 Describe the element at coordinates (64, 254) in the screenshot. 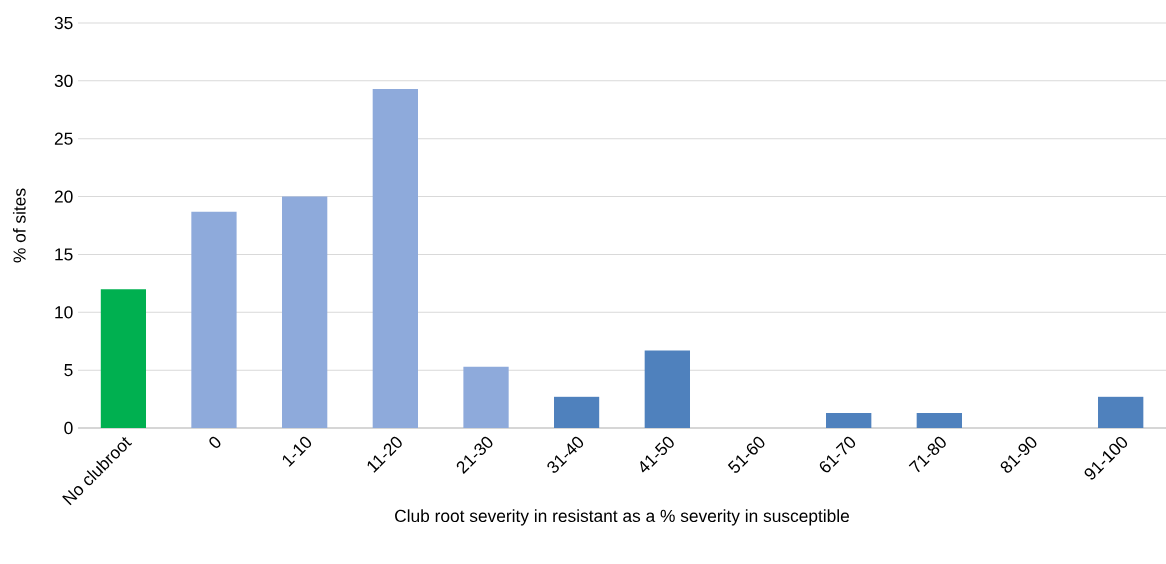

I see `y-tick-label: 15` at that location.